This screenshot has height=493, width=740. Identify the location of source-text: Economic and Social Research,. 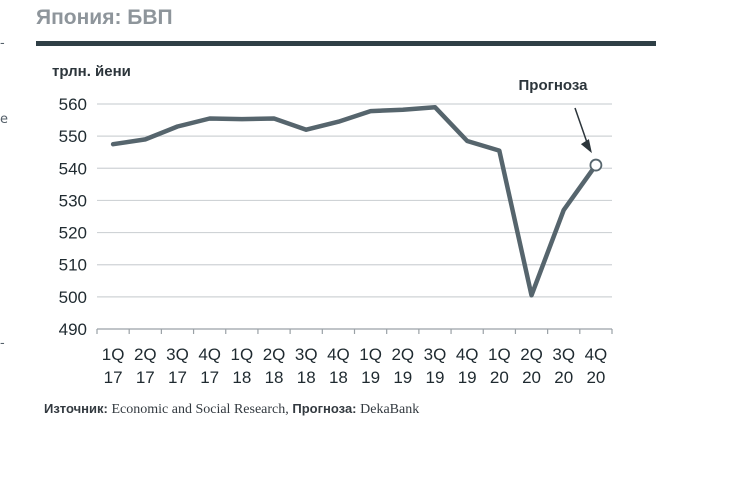
(200, 409).